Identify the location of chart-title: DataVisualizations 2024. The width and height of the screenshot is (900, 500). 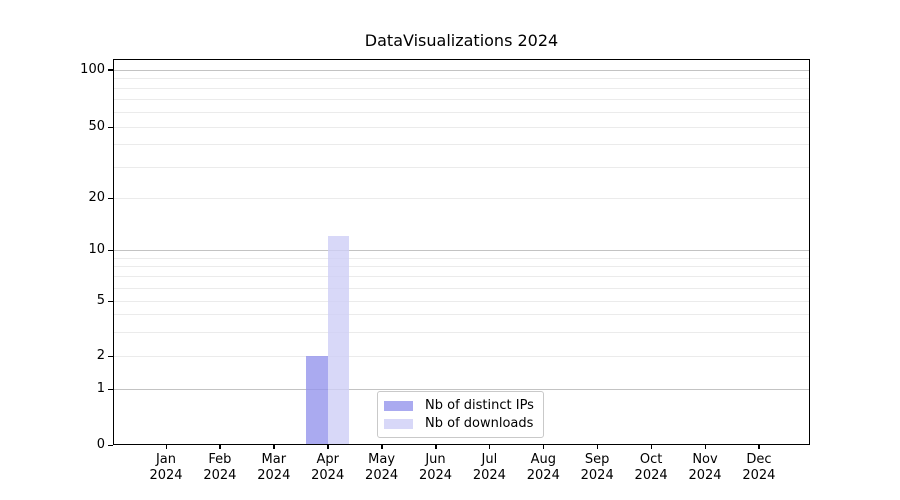
(461, 40).